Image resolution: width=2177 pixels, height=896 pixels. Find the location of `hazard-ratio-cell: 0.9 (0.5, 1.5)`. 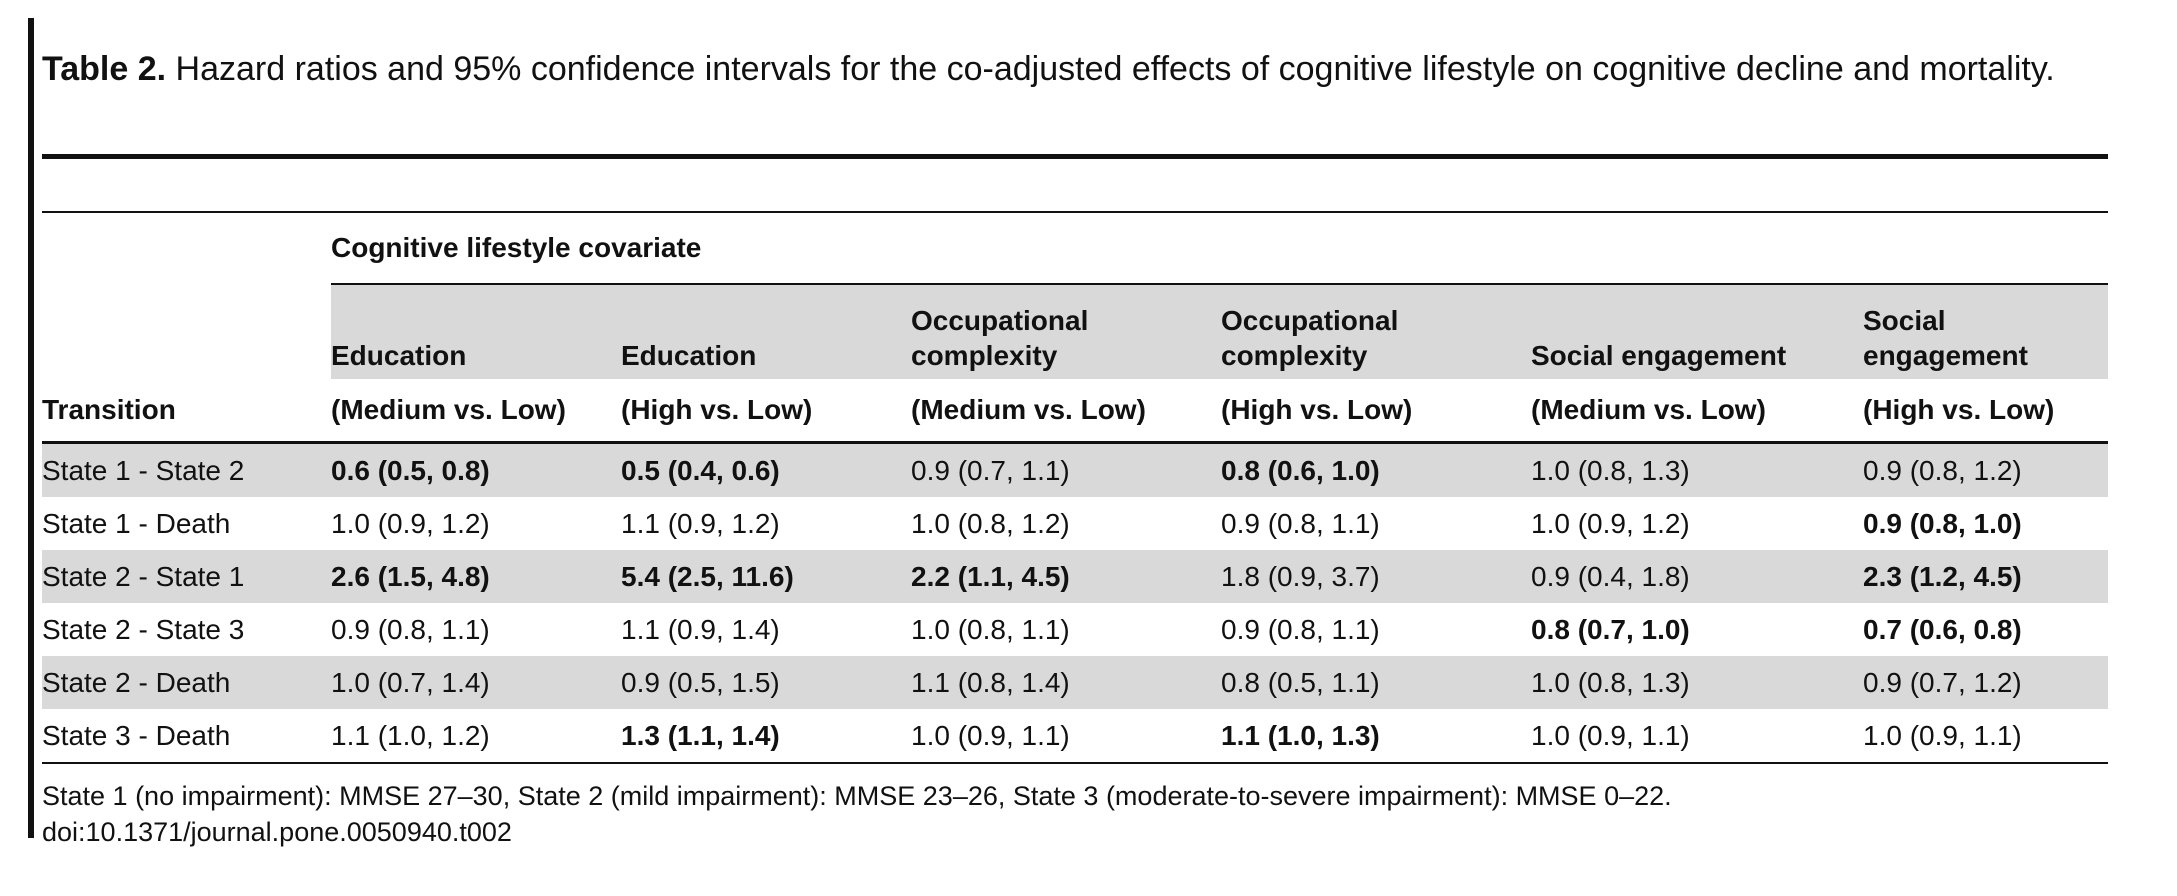

hazard-ratio-cell: 0.9 (0.5, 1.5) is located at coordinates (766, 682).